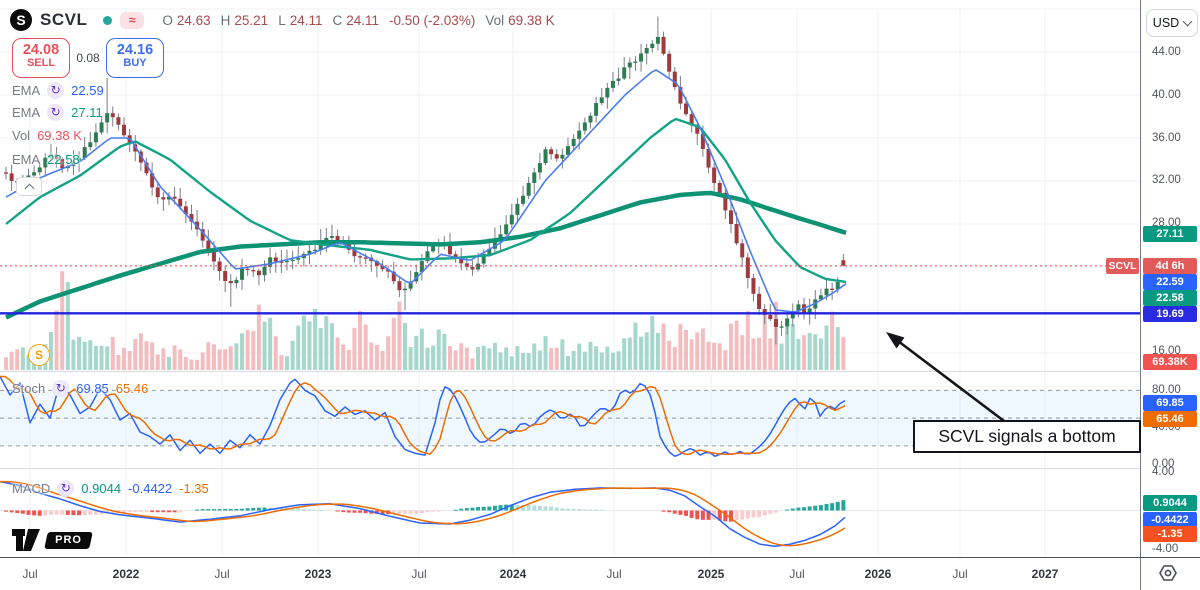 The height and width of the screenshot is (590, 1200). I want to click on stoch-k-value: 69.85, so click(92, 388).